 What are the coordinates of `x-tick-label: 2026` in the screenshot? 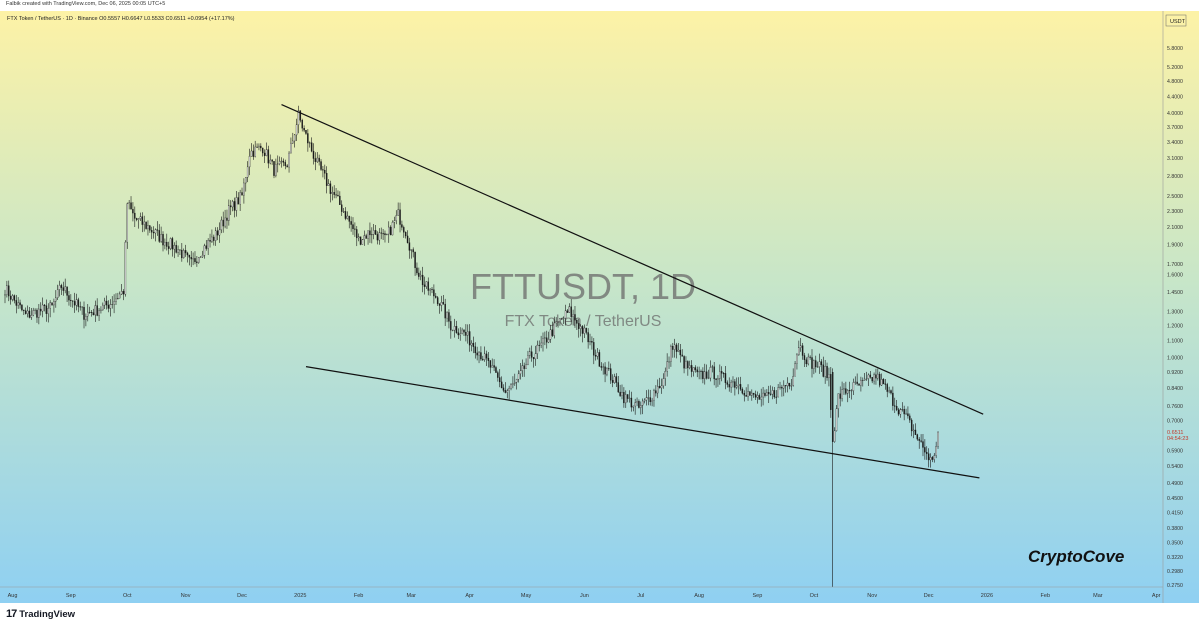 It's located at (987, 596).